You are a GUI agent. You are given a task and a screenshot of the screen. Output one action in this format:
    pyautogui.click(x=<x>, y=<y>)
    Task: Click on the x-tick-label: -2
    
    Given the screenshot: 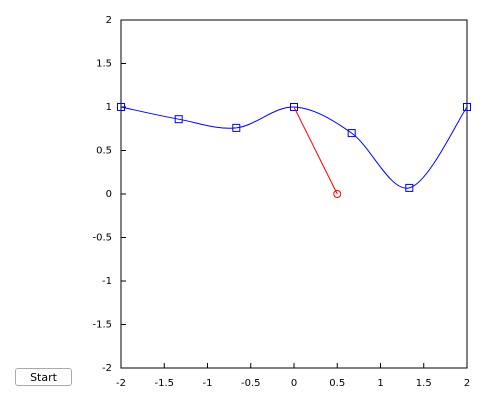 What is the action you would take?
    pyautogui.click(x=121, y=383)
    